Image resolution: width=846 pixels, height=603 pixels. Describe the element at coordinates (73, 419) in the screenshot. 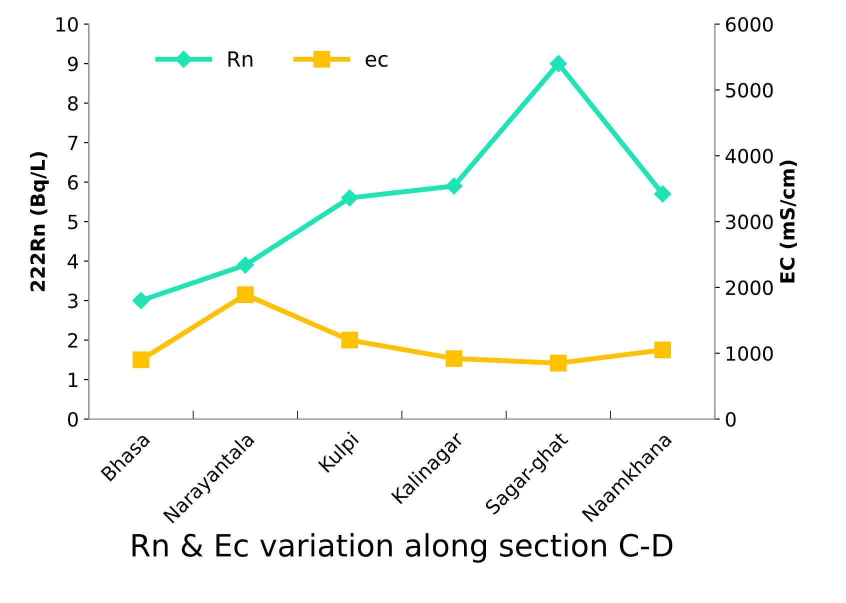

I see `y-tick-label: 0` at that location.